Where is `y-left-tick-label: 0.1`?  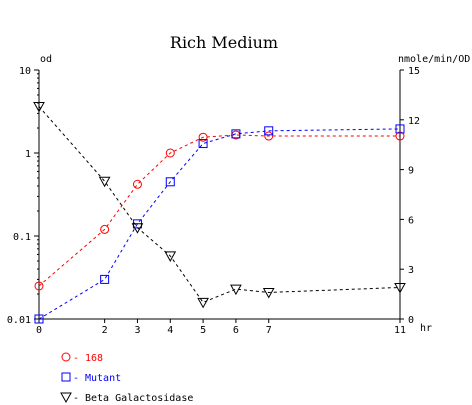
y-left-tick-label: 0.1 is located at coordinates (22, 237).